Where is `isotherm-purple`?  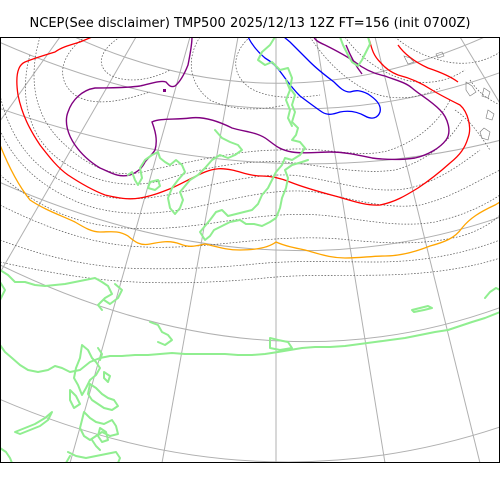 isotherm-purple is located at coordinates (354, 59).